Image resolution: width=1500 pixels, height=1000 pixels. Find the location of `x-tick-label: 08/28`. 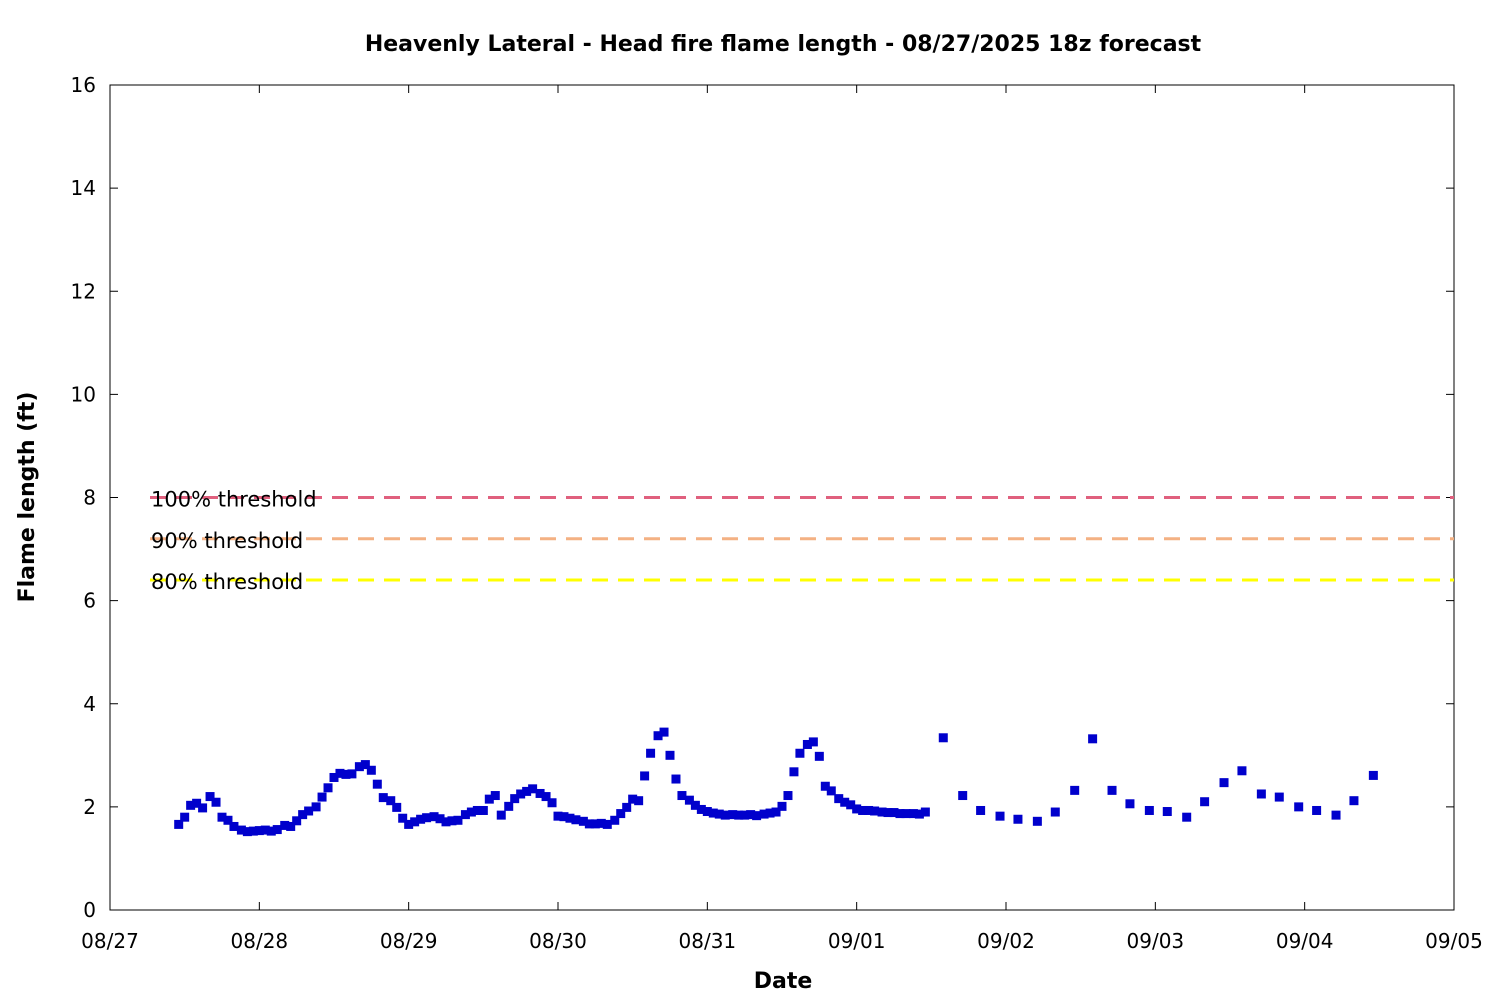

x-tick-label: 08/28 is located at coordinates (260, 941).